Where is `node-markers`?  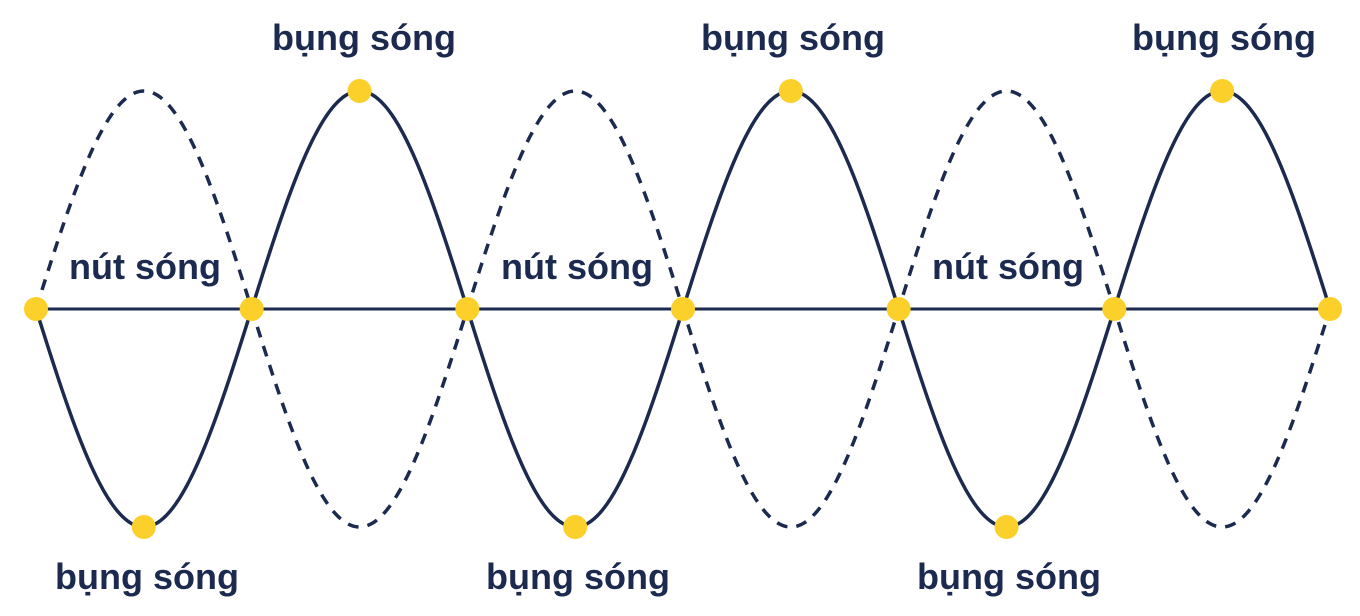
node-markers is located at coordinates (683, 309).